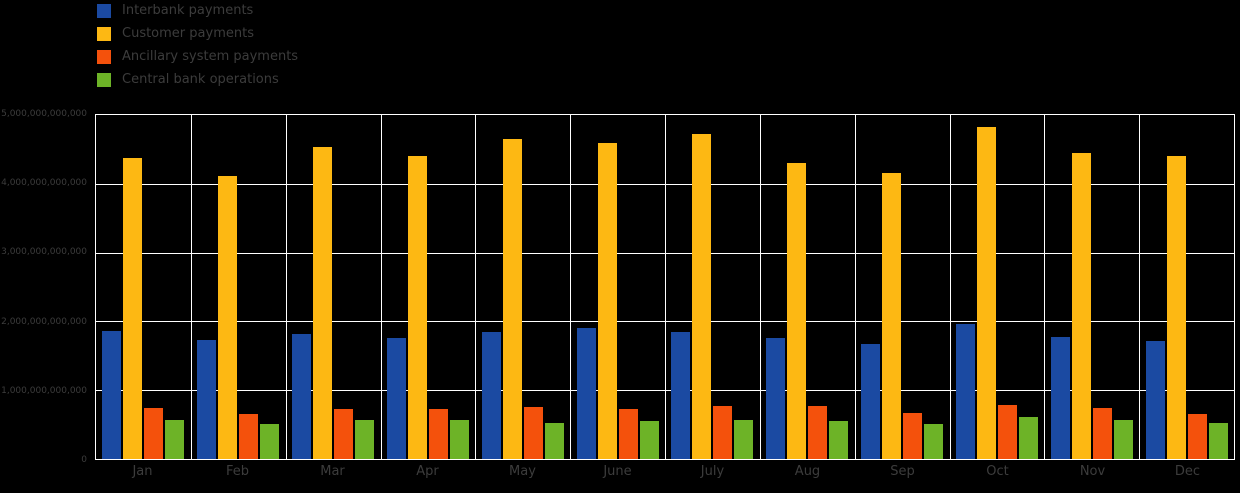  Describe the element at coordinates (84, 460) in the screenshot. I see `y-axis-tick-label: 0` at that location.